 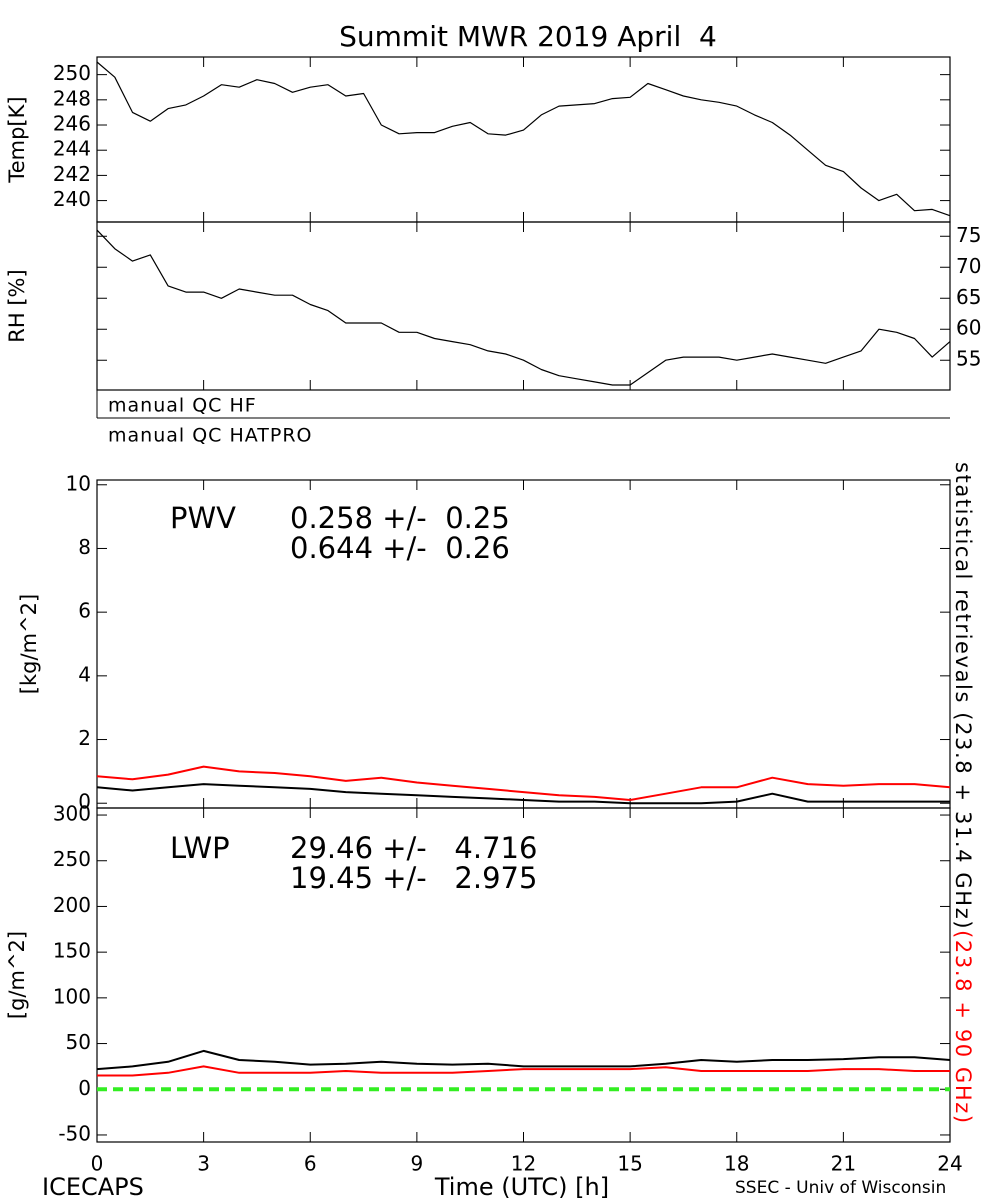 What do you see at coordinates (72, 996) in the screenshot?
I see `y-tick-label: 100` at bounding box center [72, 996].